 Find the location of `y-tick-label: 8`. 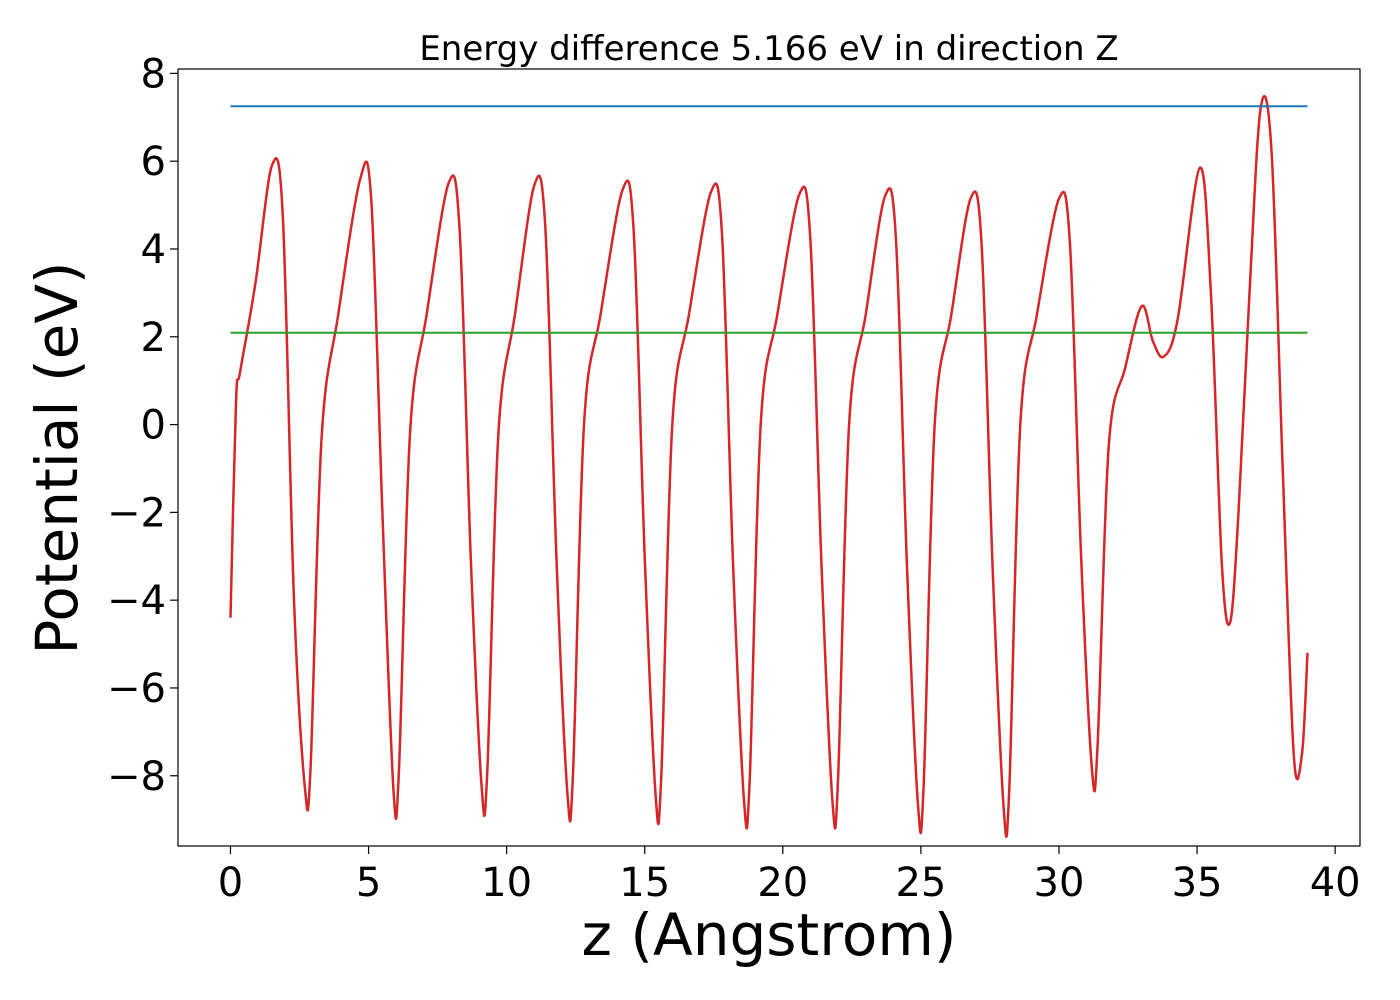

y-tick-label: 8 is located at coordinates (153, 74).